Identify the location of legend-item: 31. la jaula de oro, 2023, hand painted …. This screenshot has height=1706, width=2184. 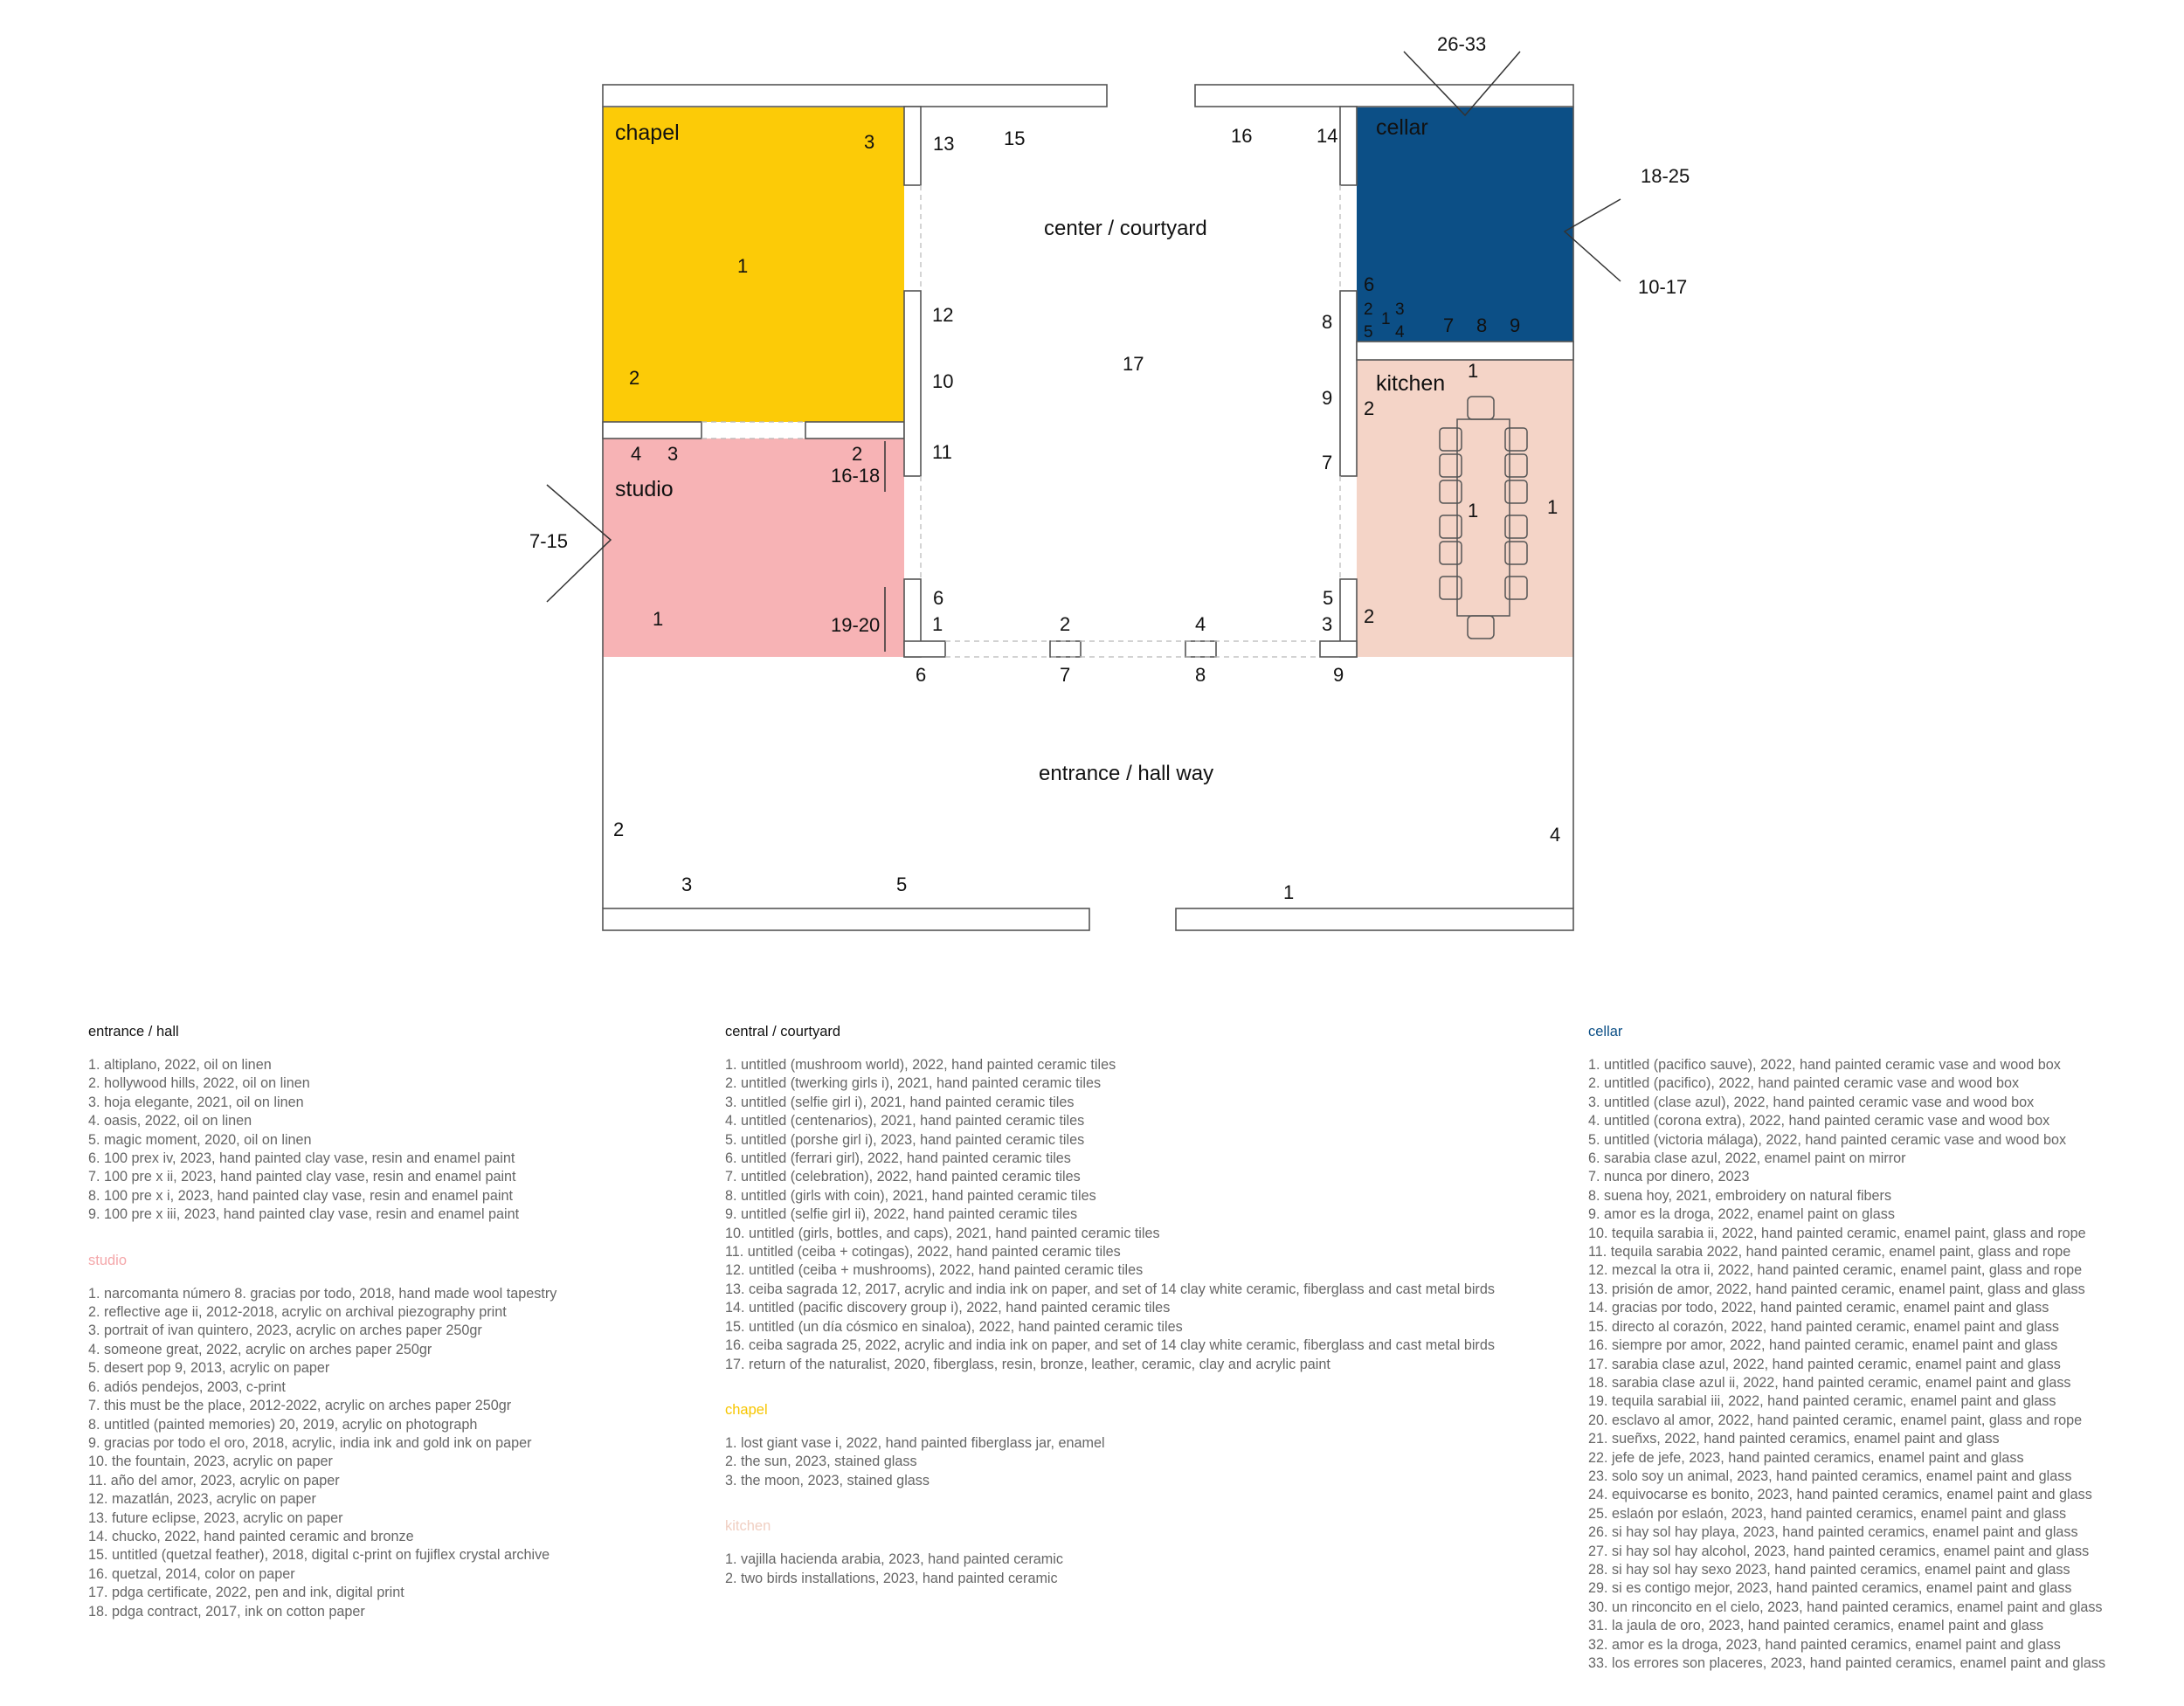
(1816, 1626).